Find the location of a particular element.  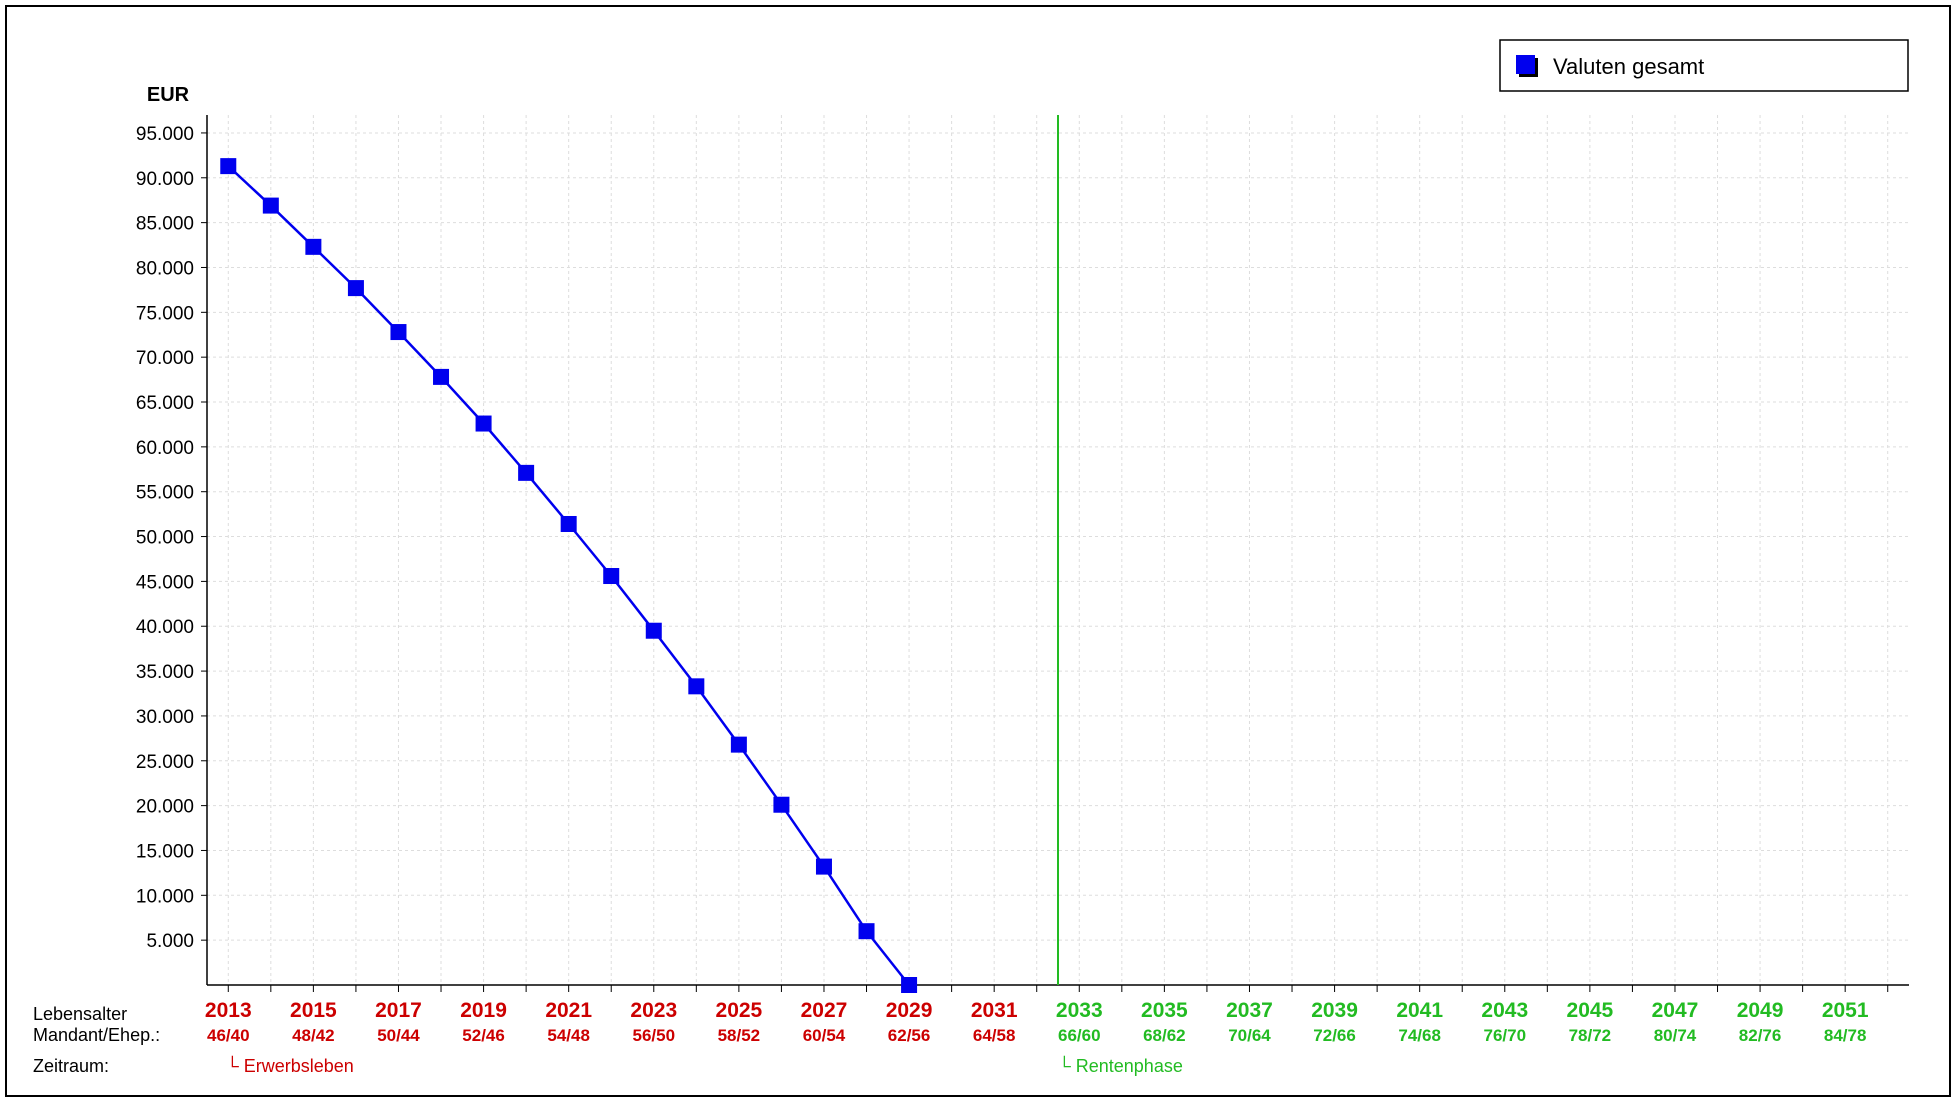

x-tick-age: 70/64 is located at coordinates (1249, 1035).